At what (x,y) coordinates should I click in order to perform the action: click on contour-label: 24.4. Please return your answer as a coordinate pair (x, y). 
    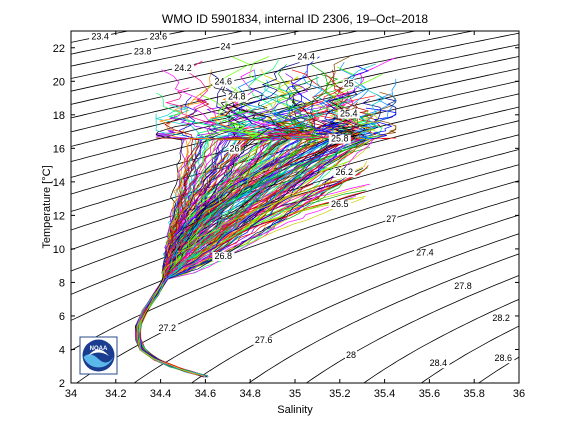
    Looking at the image, I should click on (306, 56).